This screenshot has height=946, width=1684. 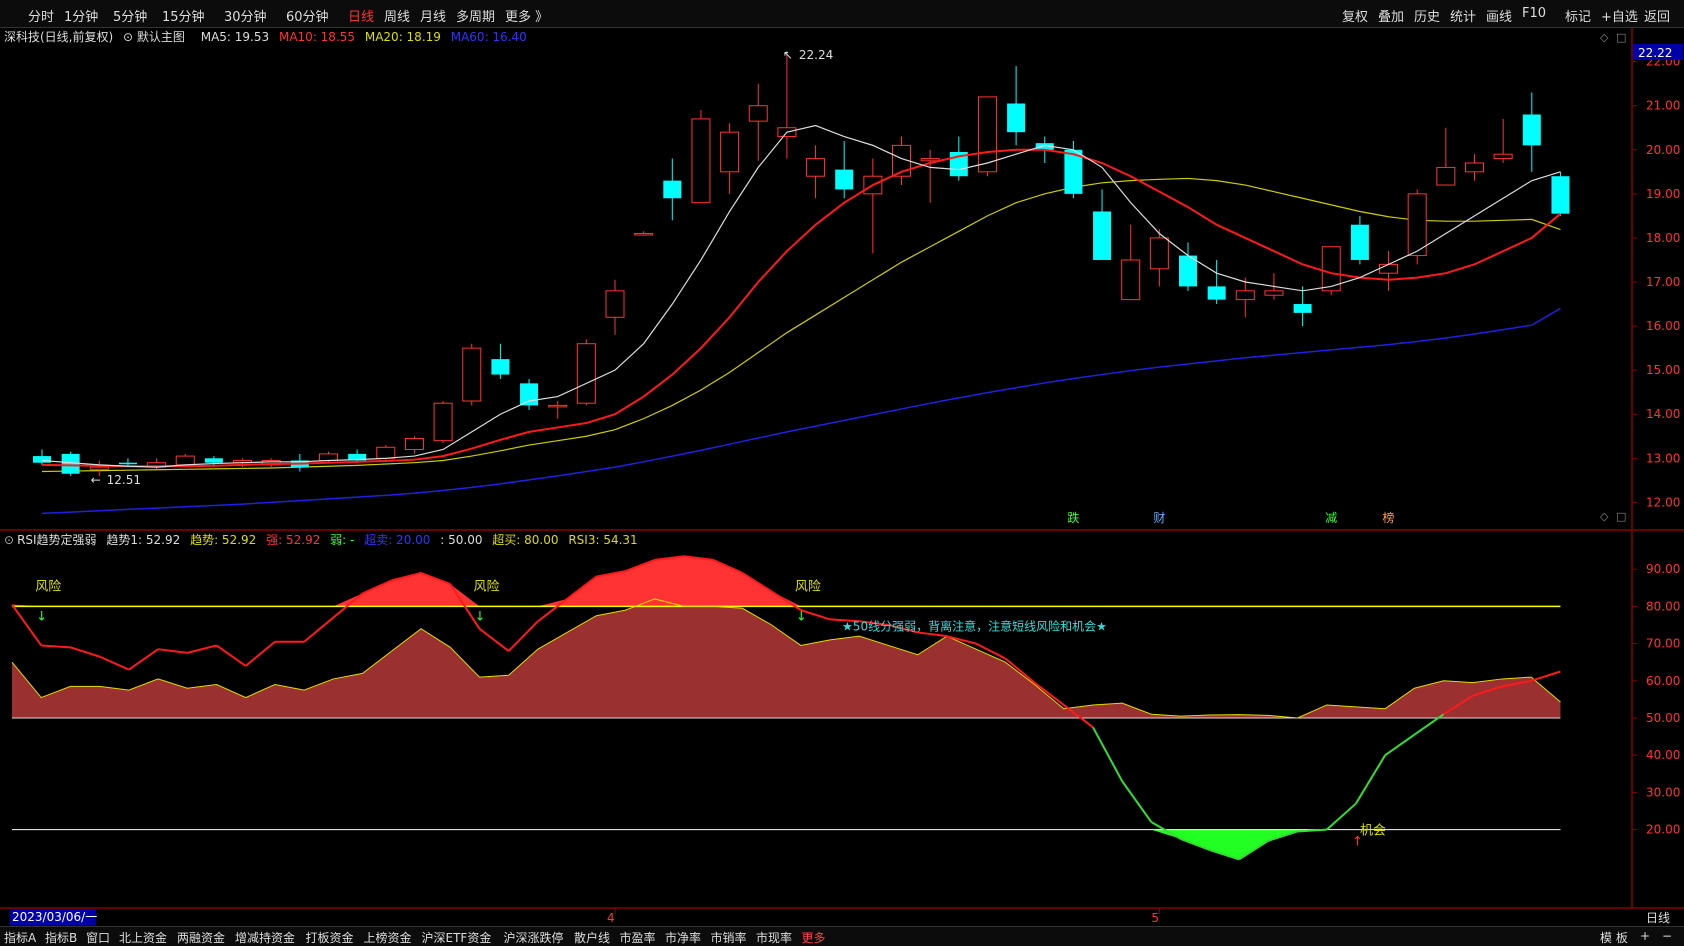 What do you see at coordinates (20, 938) in the screenshot?
I see `bottom-tab-0: 指标A` at bounding box center [20, 938].